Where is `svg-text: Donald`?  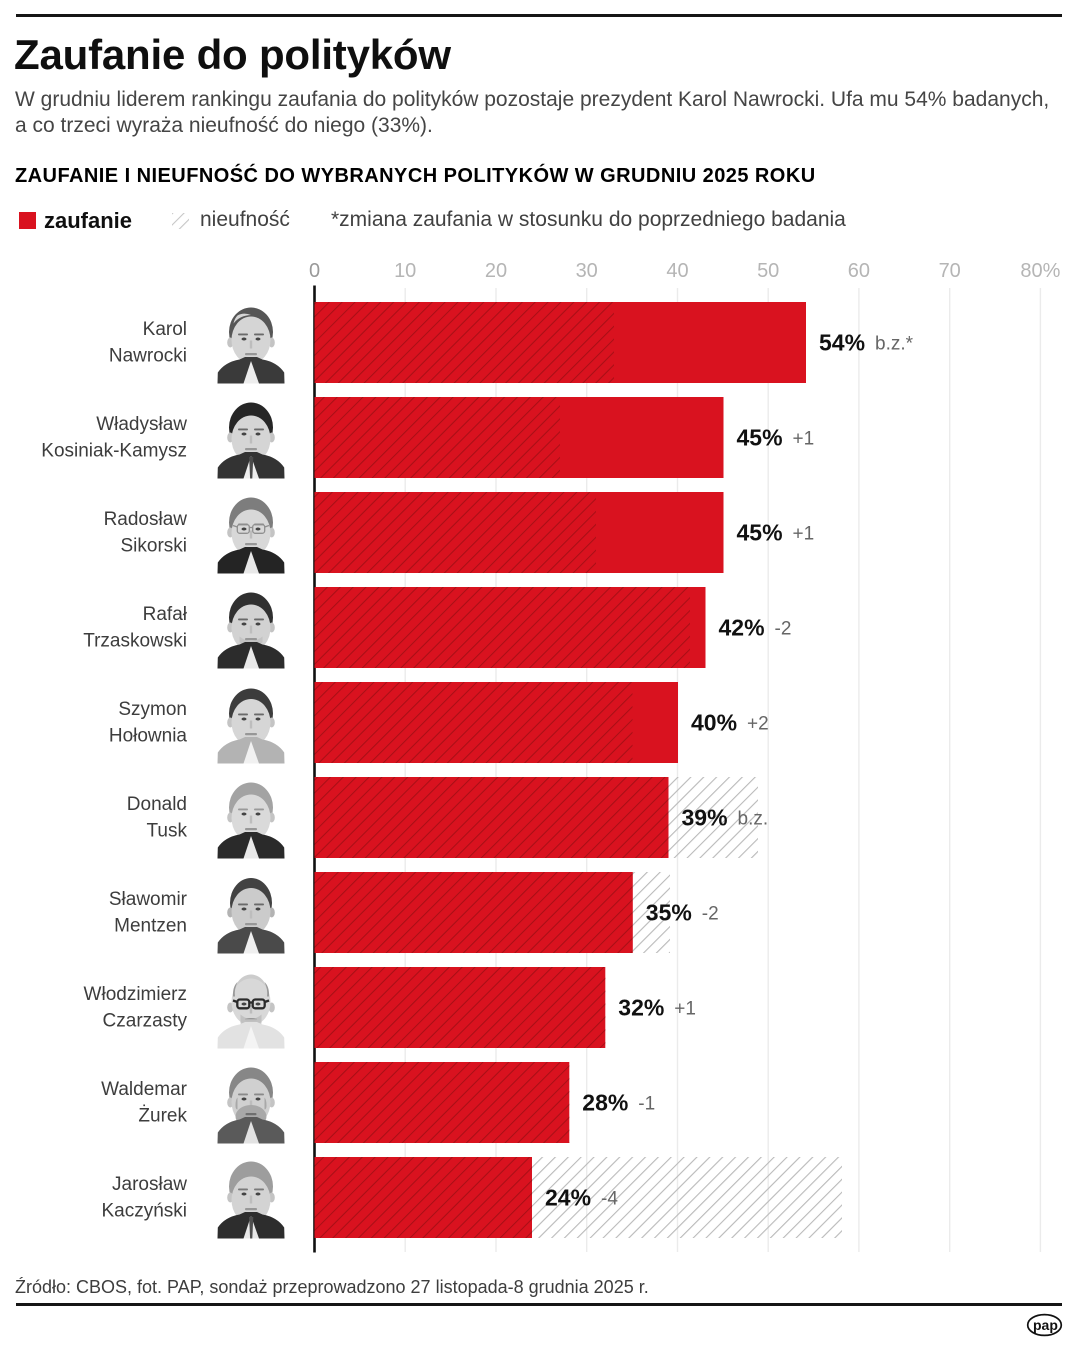
svg-text: Donald is located at coordinates (157, 804).